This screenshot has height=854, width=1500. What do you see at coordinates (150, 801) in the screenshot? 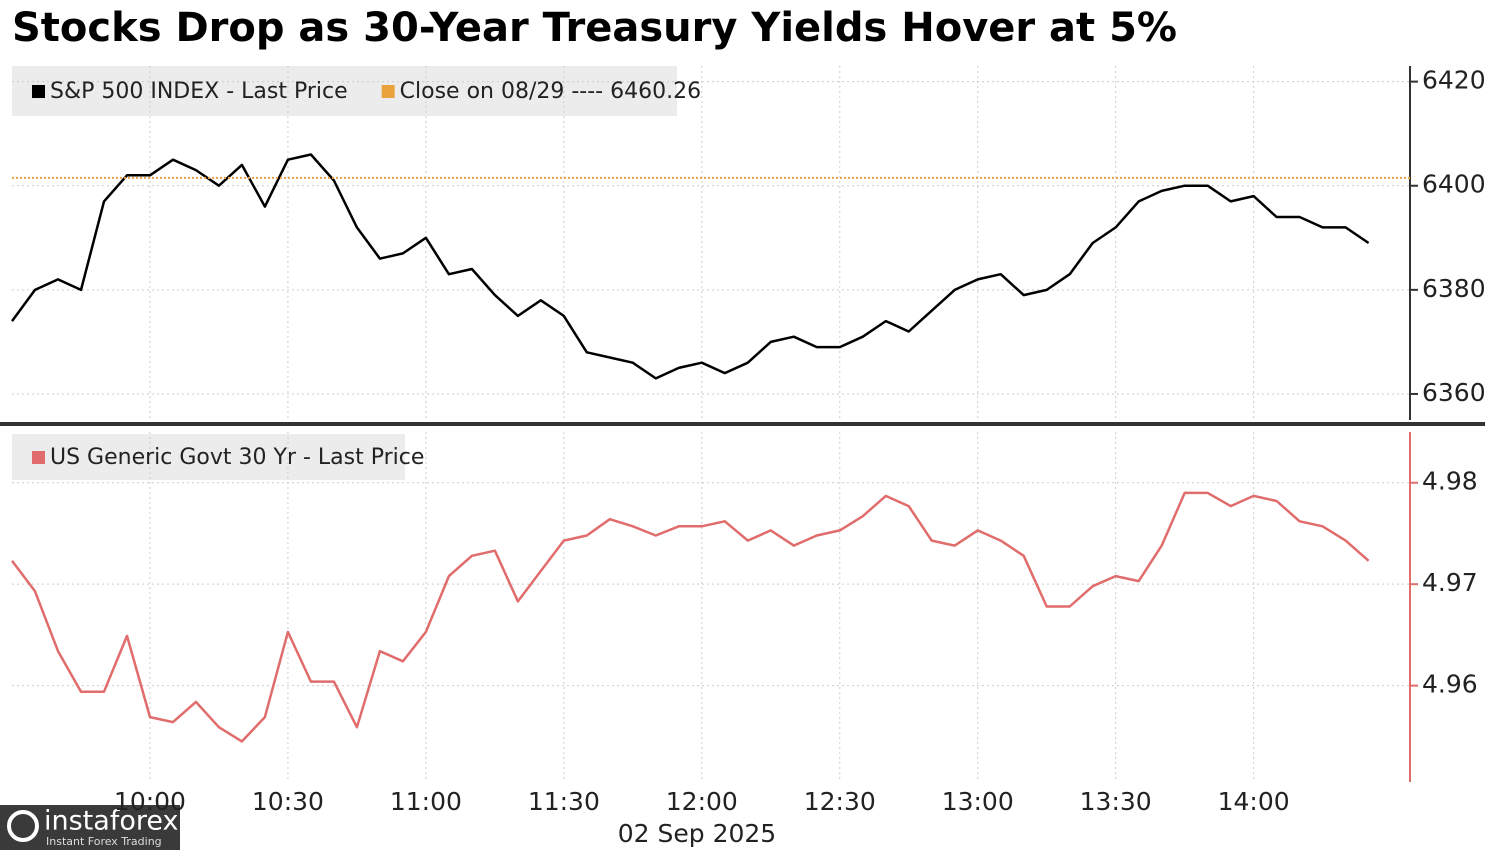
I see `x-tick-label: 10:00` at bounding box center [150, 801].